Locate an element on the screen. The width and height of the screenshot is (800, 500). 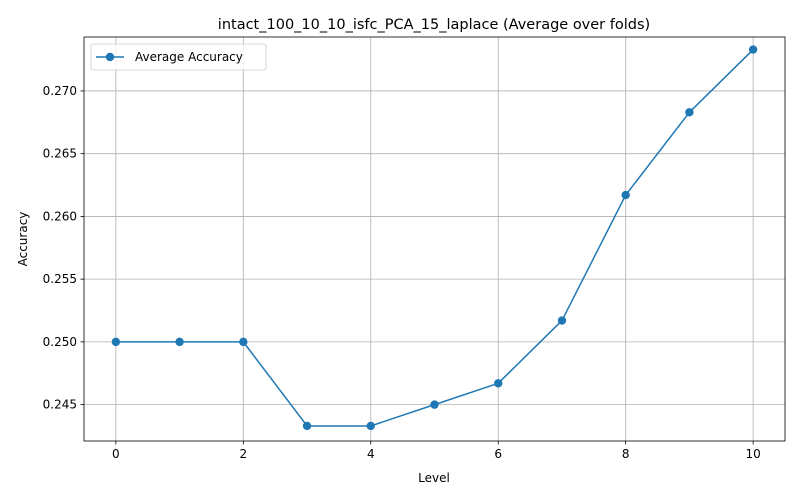
y-axis: 0.245 0.250 0.255 0.260 0.265 0.270 is located at coordinates (63, 248).